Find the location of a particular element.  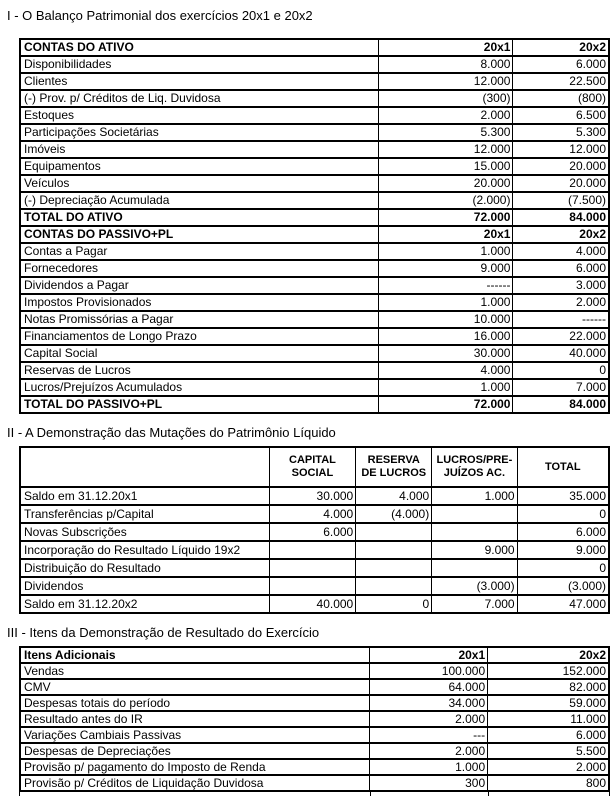

label-cell: Saldo em 31.12.20x2 is located at coordinates (144, 604).